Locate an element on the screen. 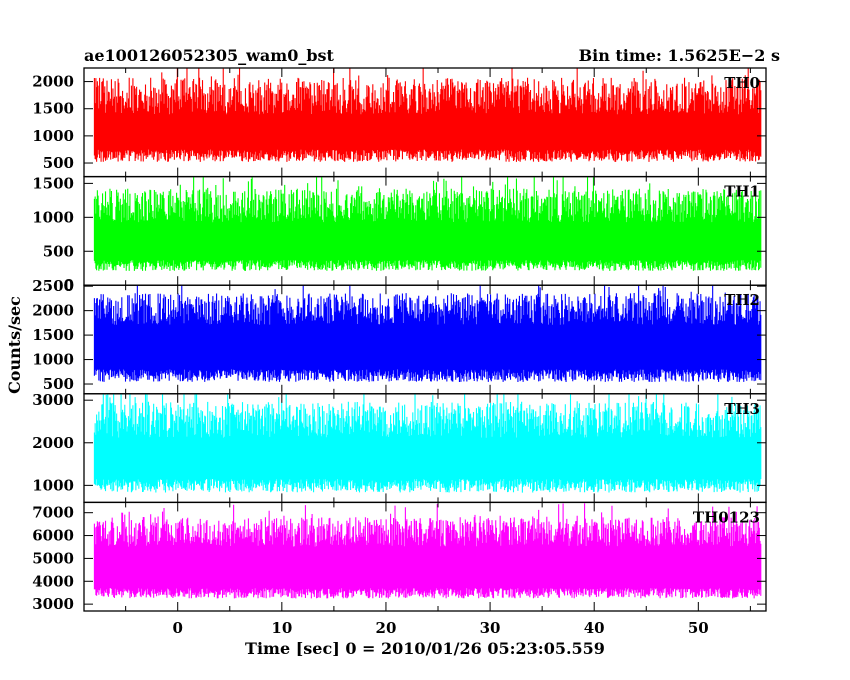  y-tick-label: 5000 is located at coordinates (53, 558).